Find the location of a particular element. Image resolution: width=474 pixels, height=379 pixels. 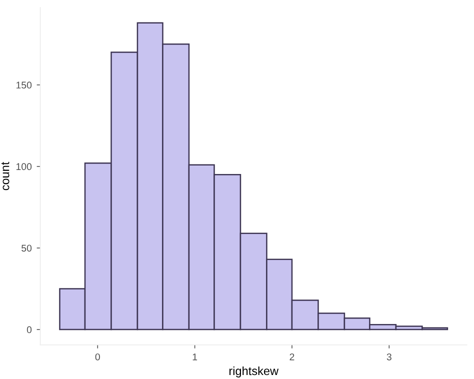

y-tick-label: 150 is located at coordinates (24, 85).